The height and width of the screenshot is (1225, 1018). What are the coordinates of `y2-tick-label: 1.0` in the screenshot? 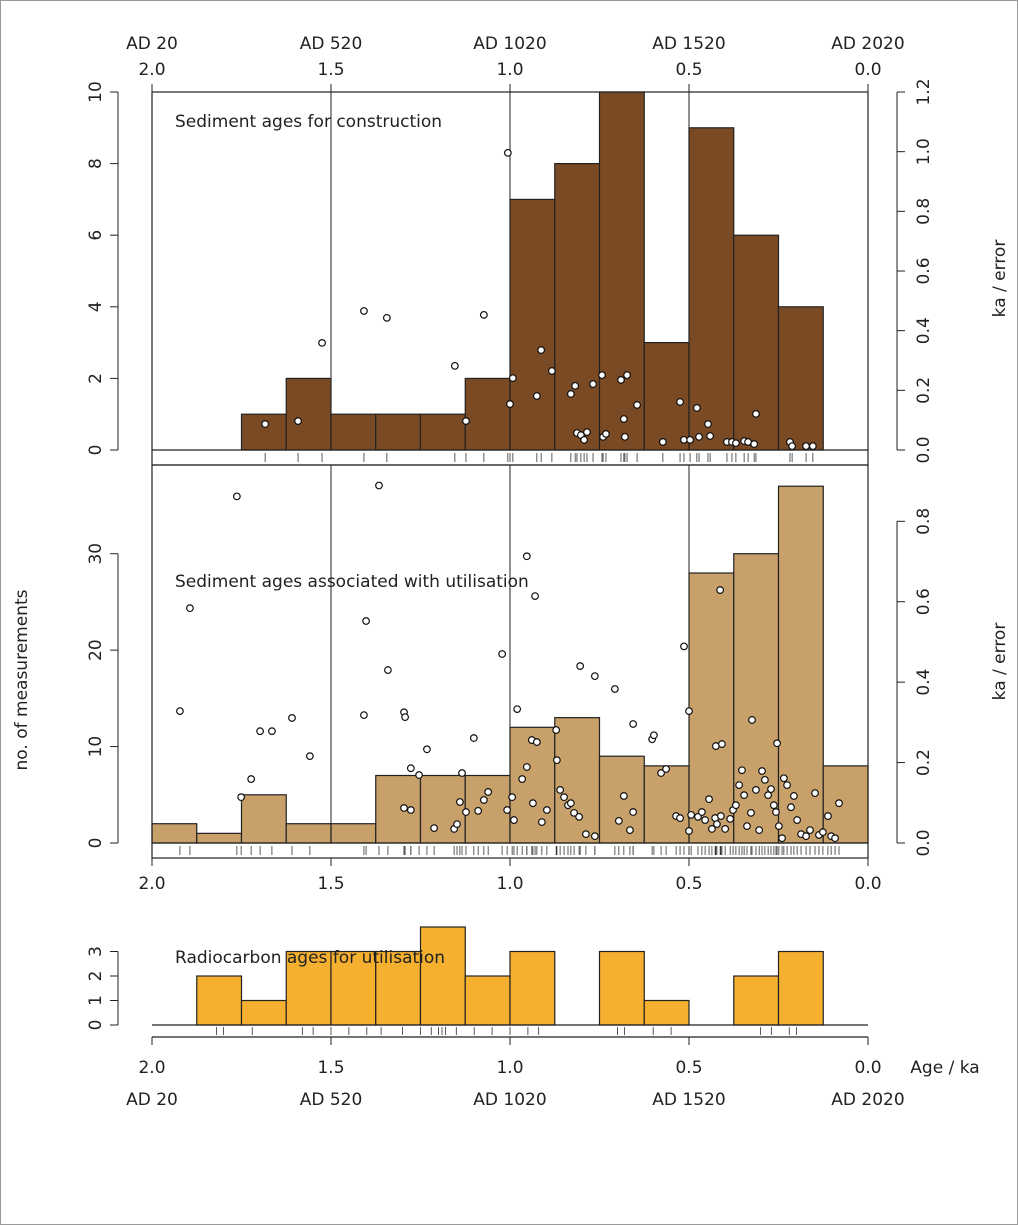 It's located at (924, 151).